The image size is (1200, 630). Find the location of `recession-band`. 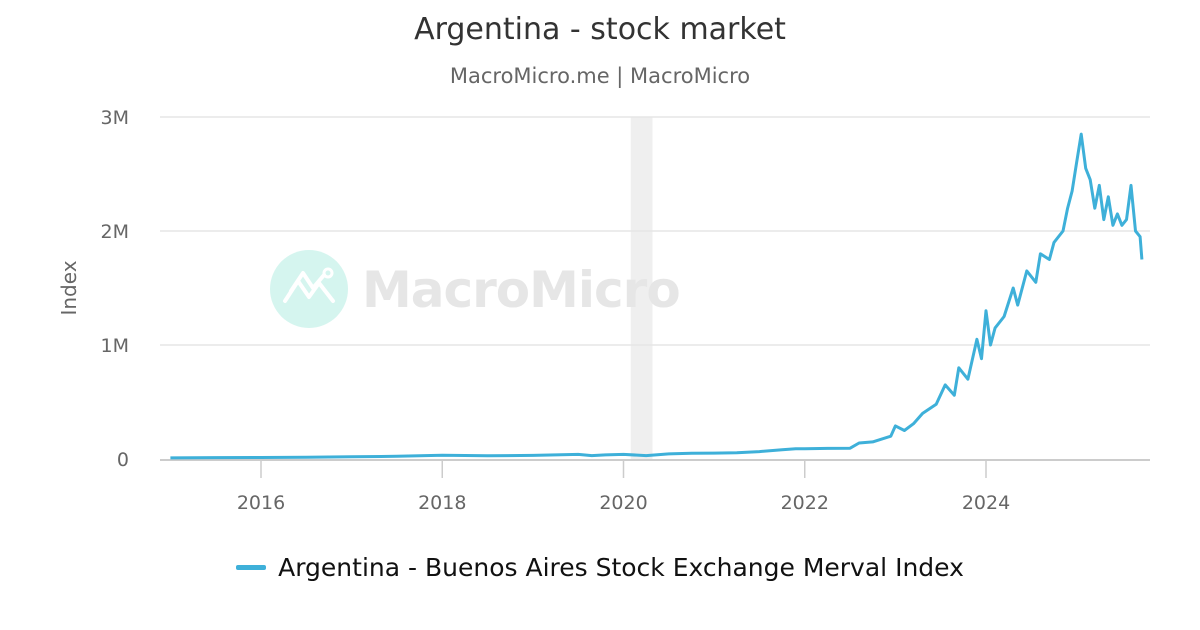

recession-band is located at coordinates (641, 288).